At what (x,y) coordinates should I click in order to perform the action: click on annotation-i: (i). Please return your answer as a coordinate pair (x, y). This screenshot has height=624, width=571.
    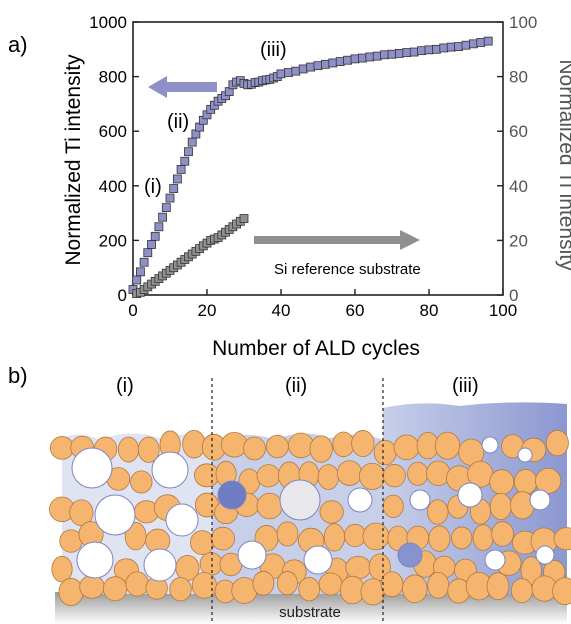
    Looking at the image, I should click on (153, 187).